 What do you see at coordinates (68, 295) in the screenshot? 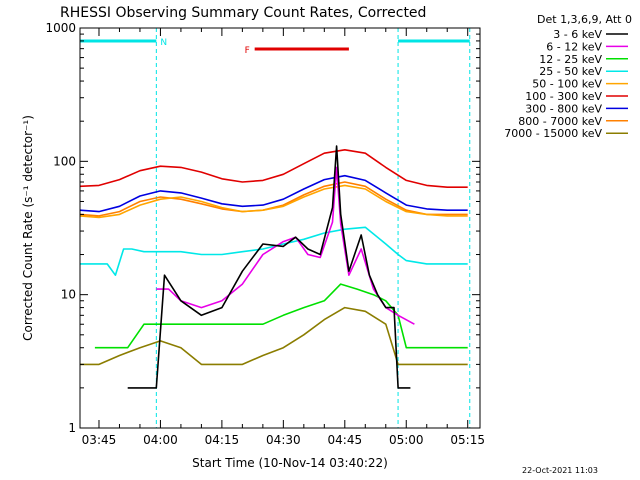
I see `y-tick-label: 10` at bounding box center [68, 295].